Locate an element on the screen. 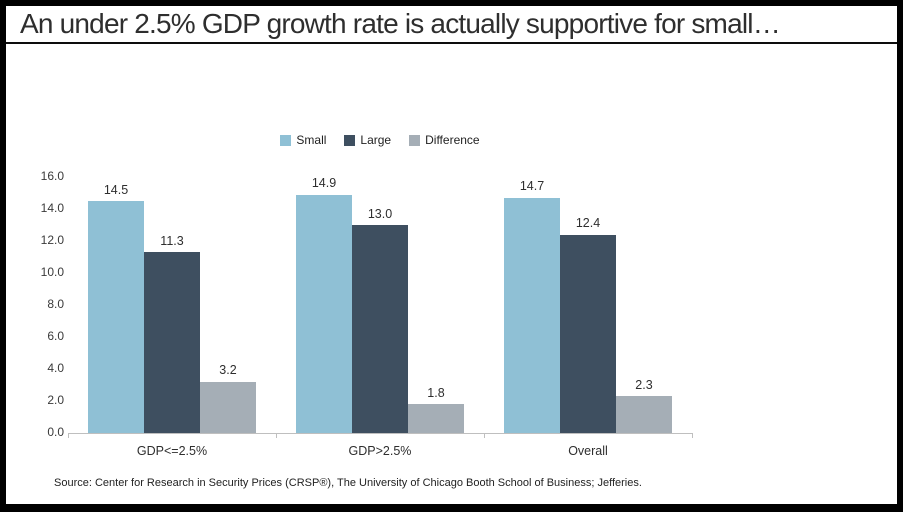 The width and height of the screenshot is (903, 512). x-category-label: Overall is located at coordinates (588, 451).